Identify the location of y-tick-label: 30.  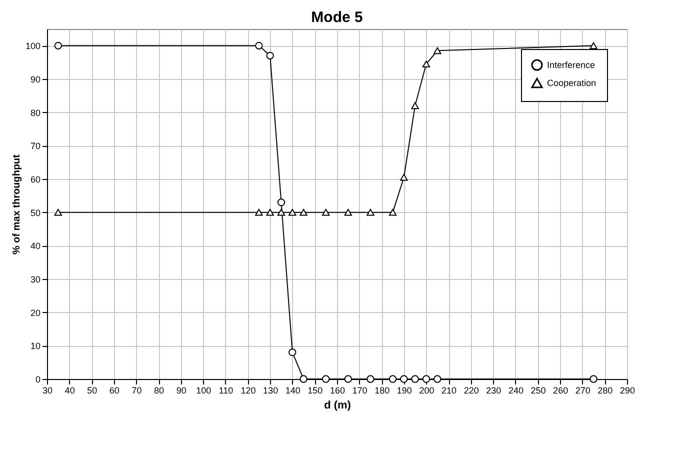
(35, 279).